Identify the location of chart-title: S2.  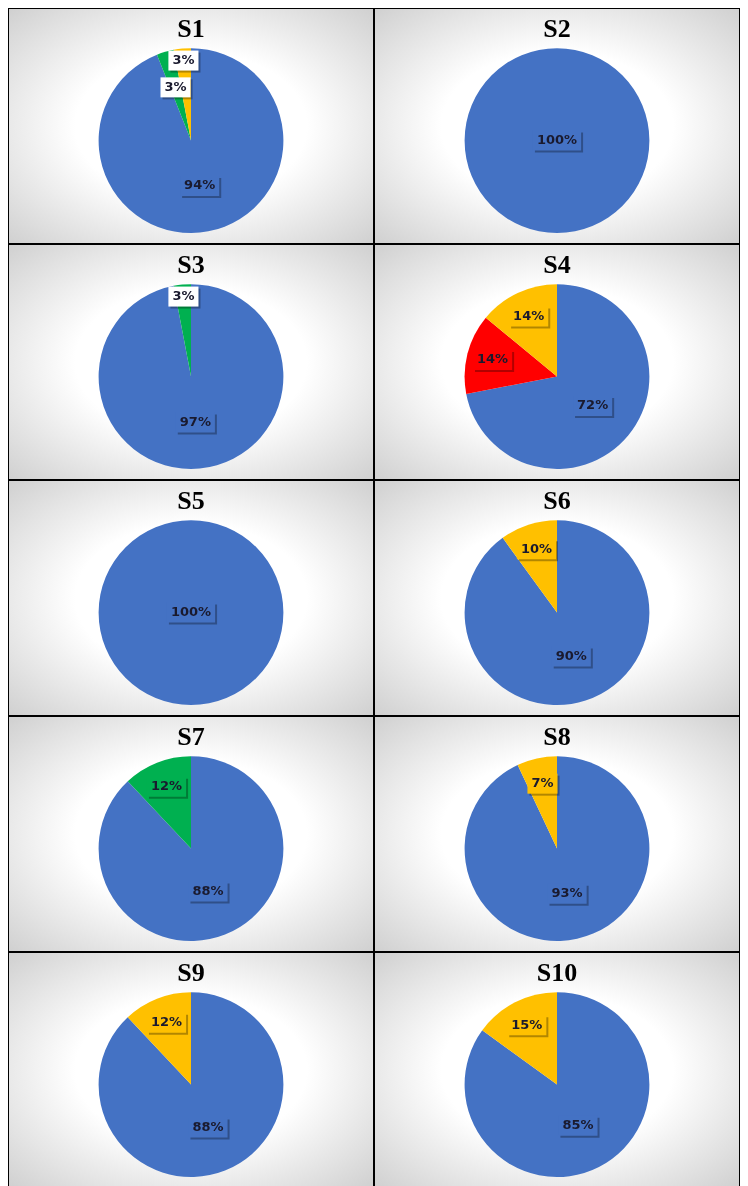
(557, 29).